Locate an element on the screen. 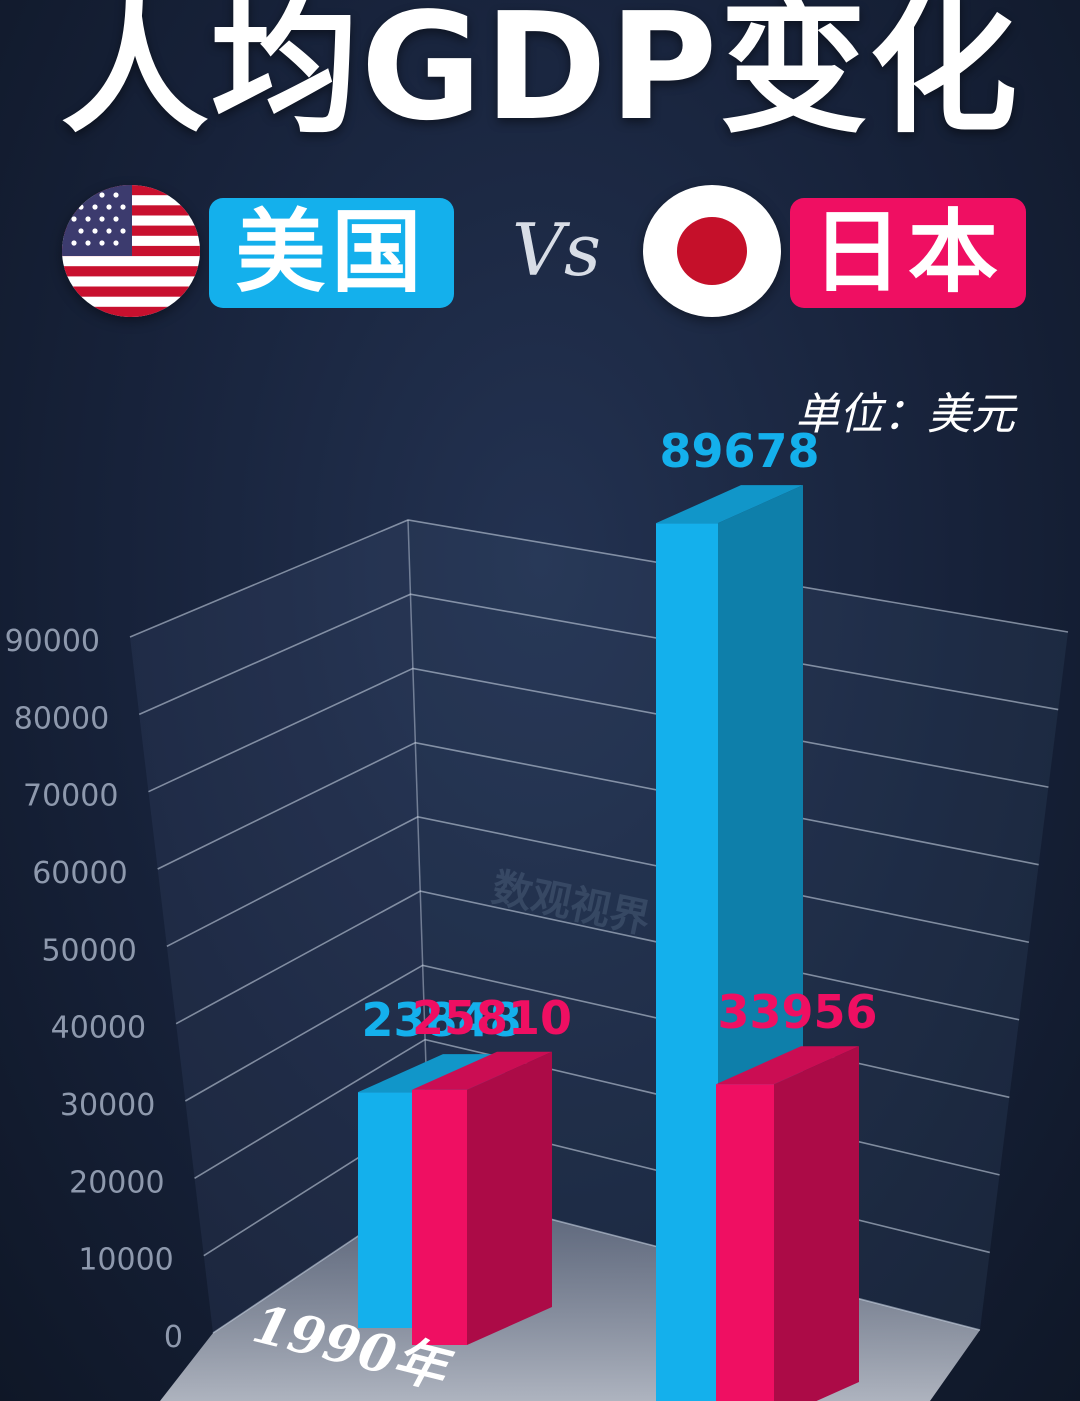 The image size is (1080, 1401). data-label: 25810 is located at coordinates (492, 1018).